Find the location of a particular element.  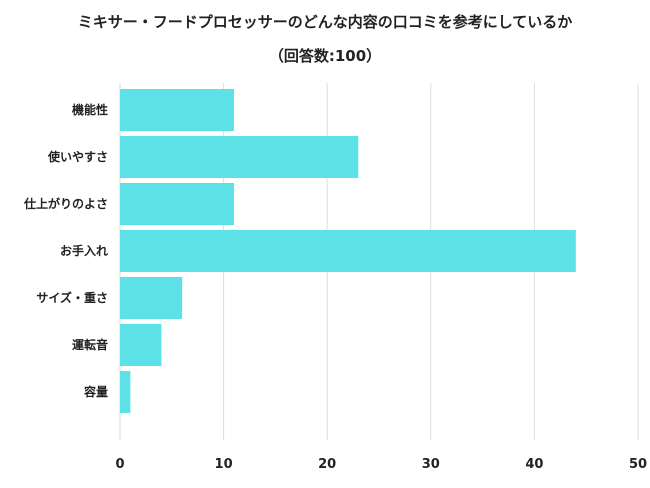

x-tick-labels: 0 10 20 30 40 50 is located at coordinates (381, 464).